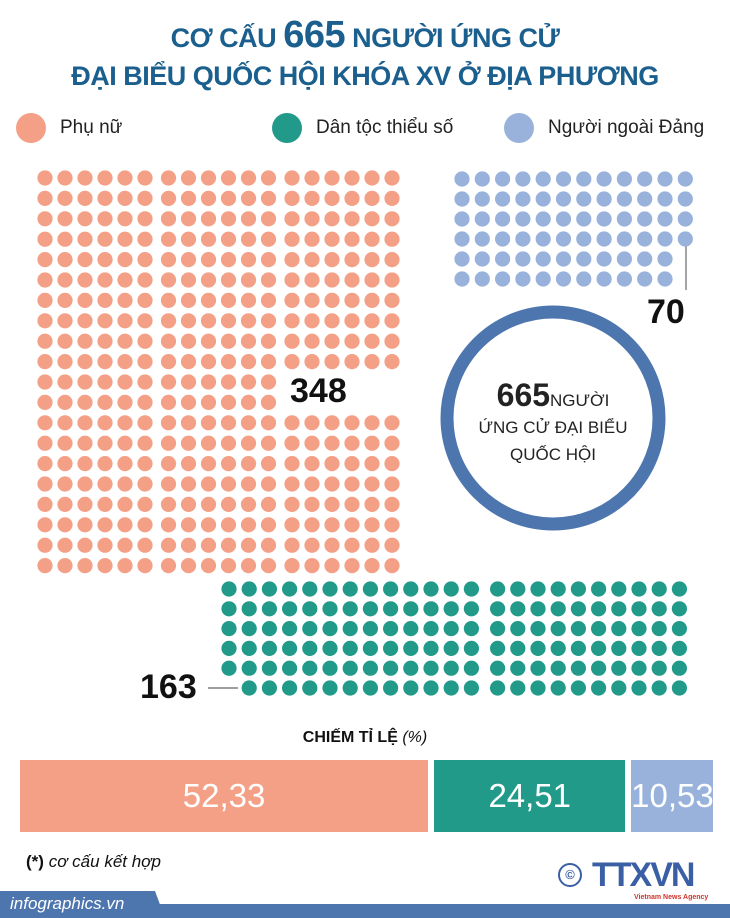 The height and width of the screenshot is (918, 730). Describe the element at coordinates (530, 795) in the screenshot. I see `percent-label: 24,51` at that location.